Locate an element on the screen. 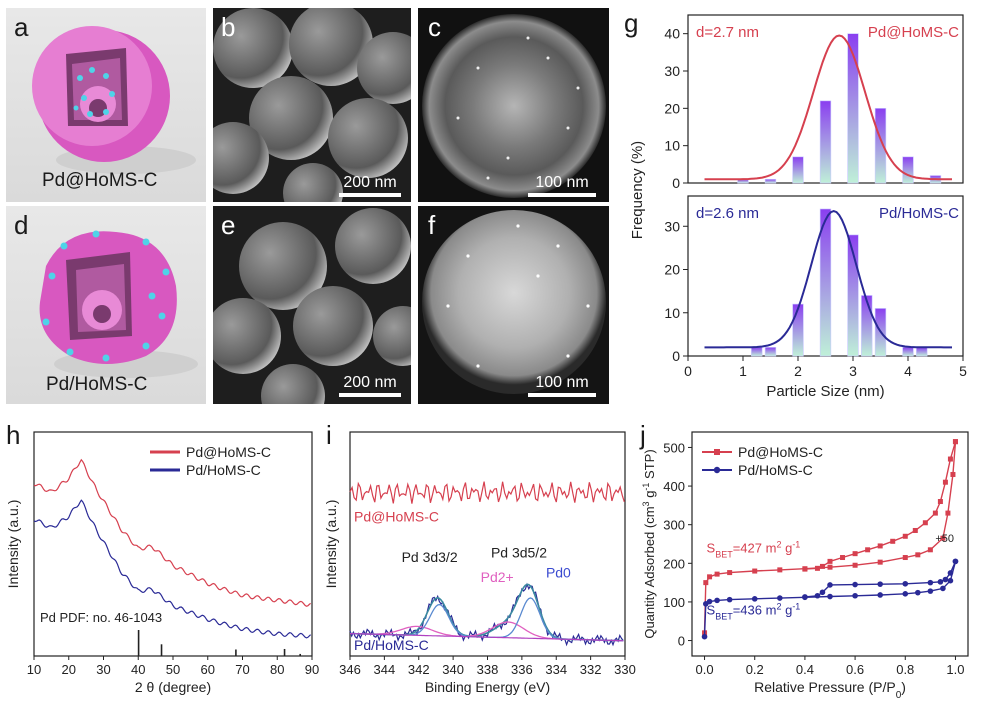 The width and height of the screenshot is (983, 713). x-tick-label: 5 is located at coordinates (963, 371).